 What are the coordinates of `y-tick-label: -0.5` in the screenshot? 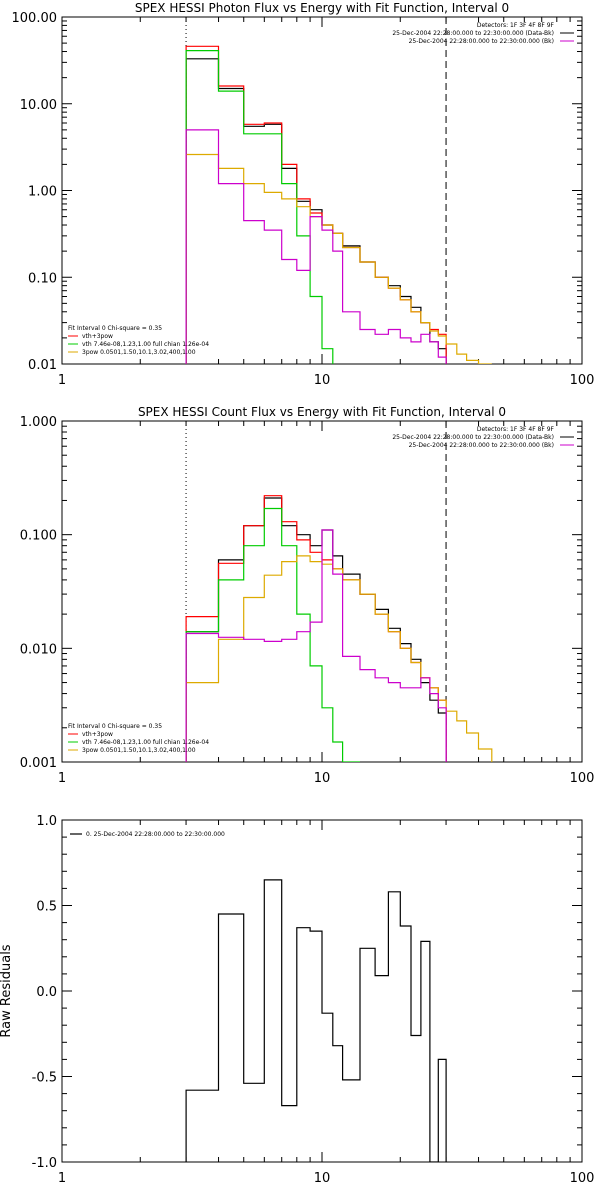 It's located at (44, 1078).